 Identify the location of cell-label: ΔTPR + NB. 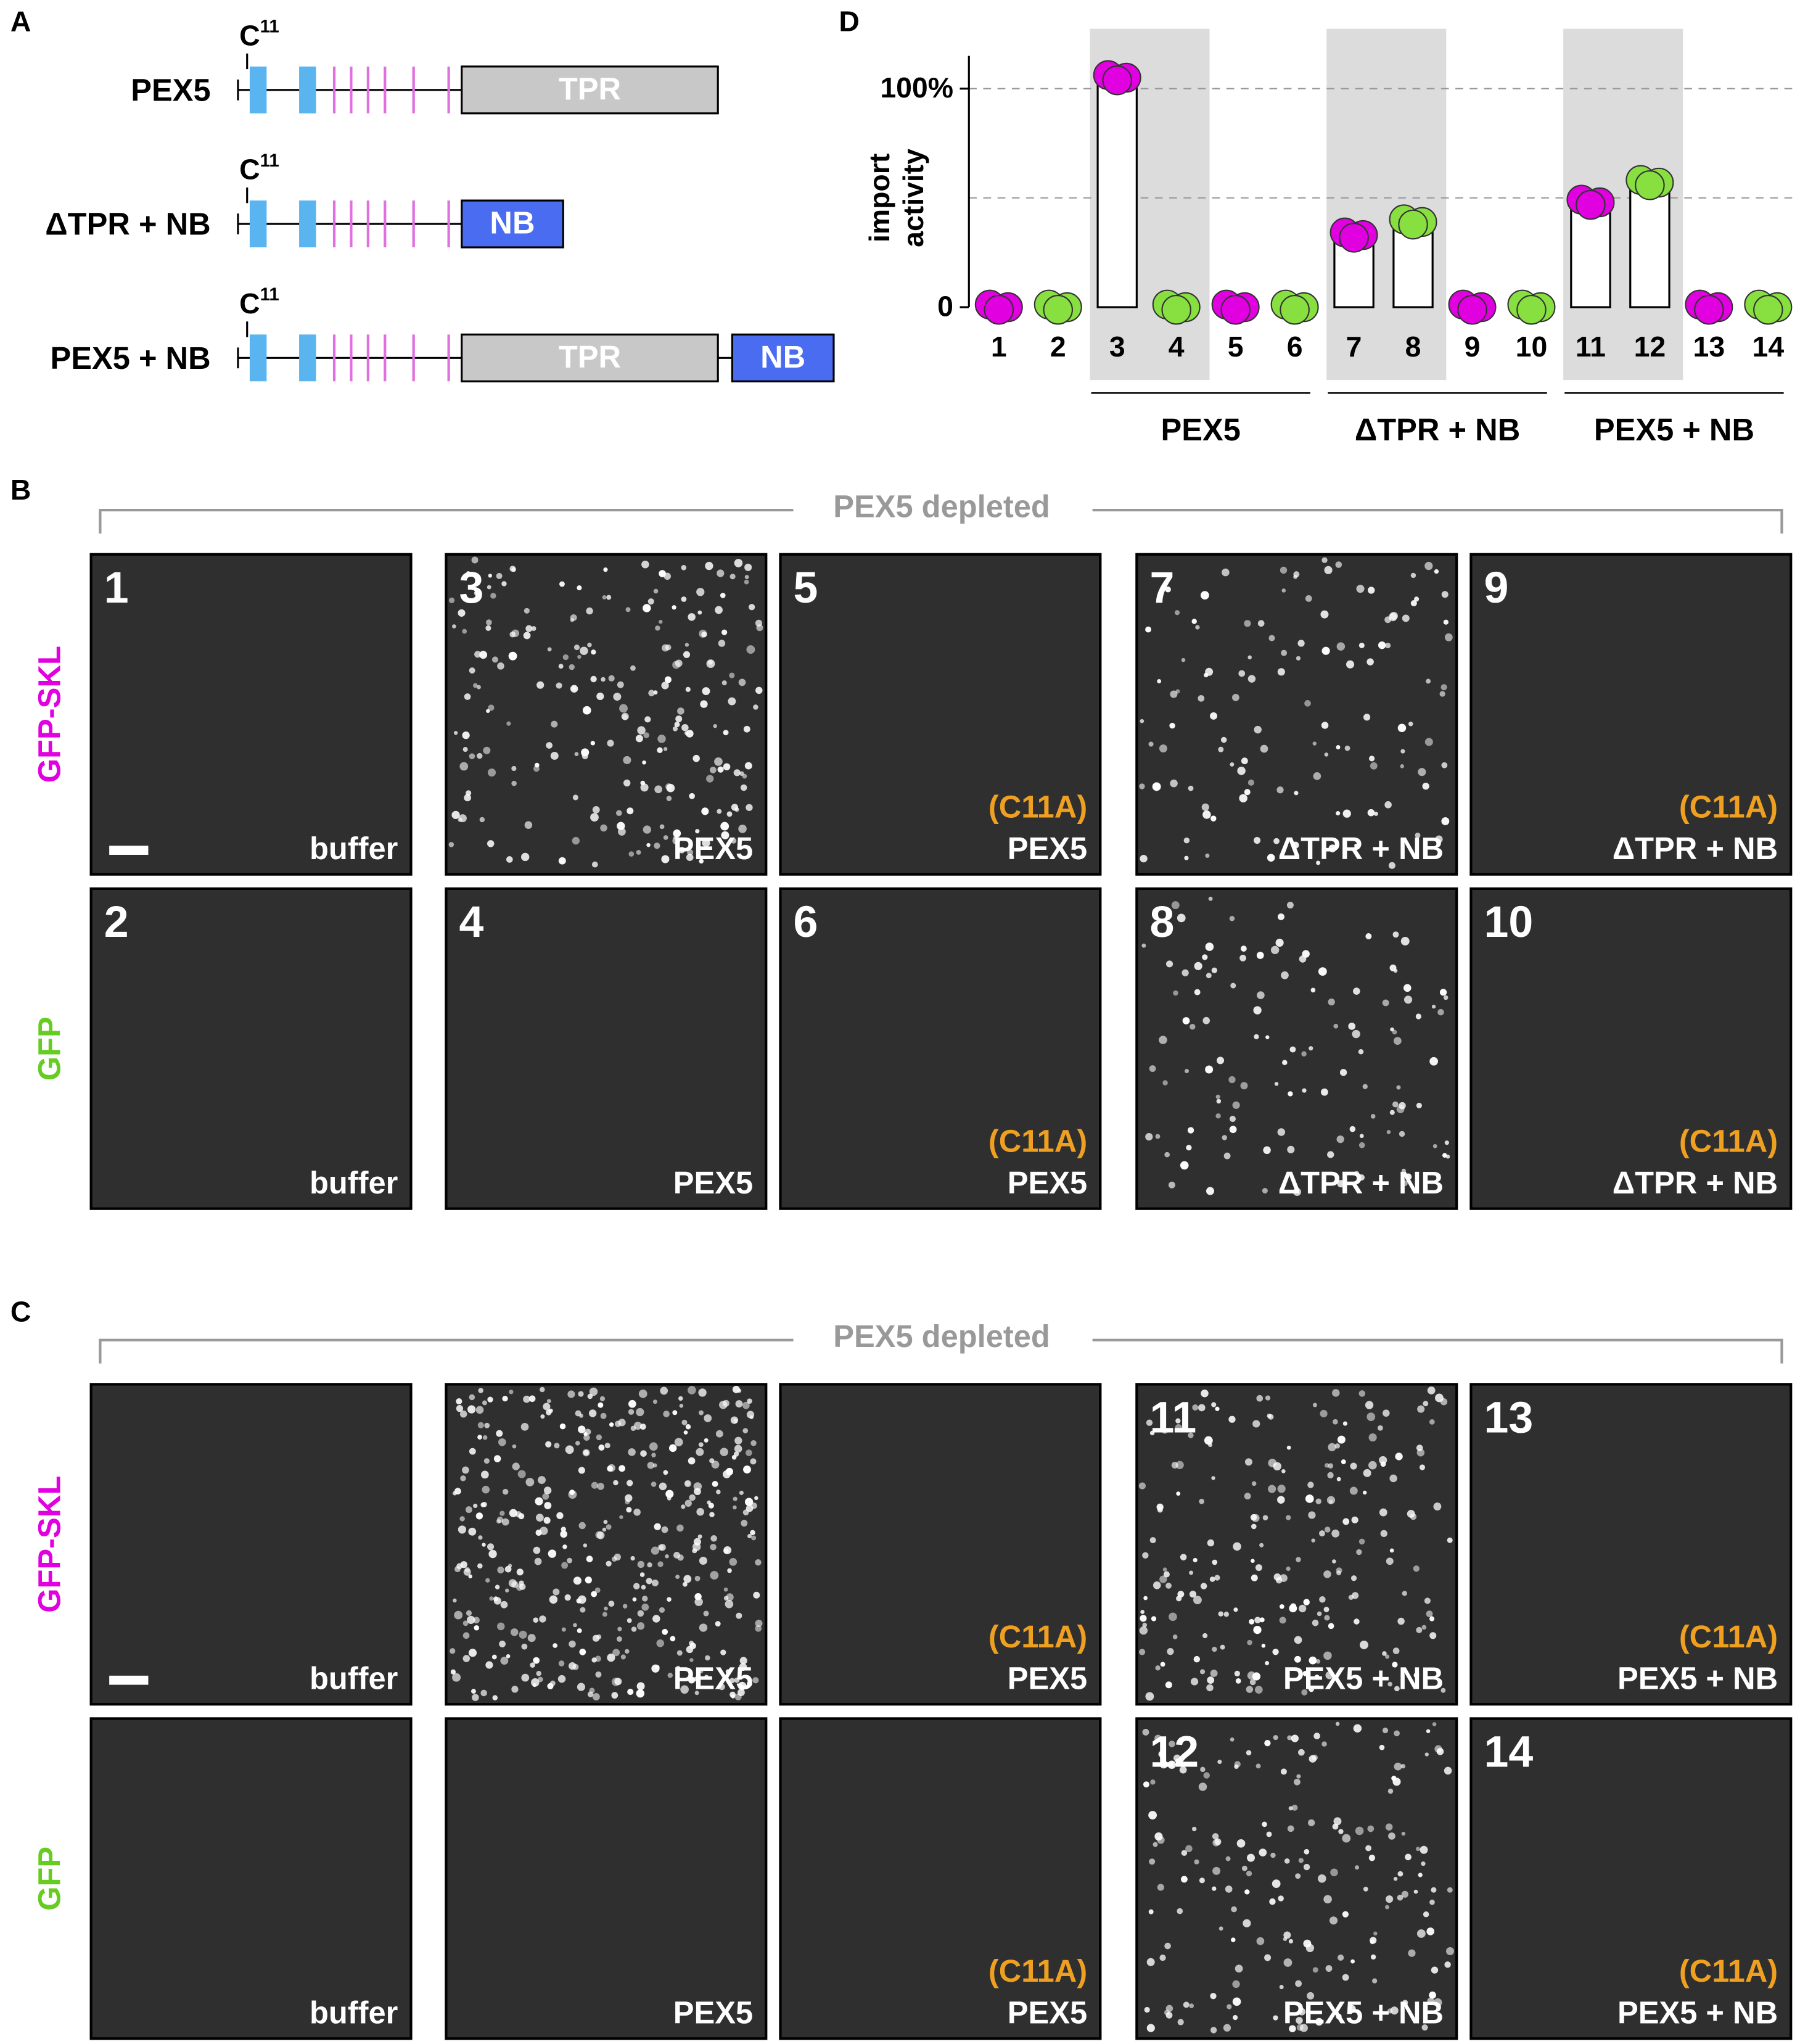
(1361, 848).